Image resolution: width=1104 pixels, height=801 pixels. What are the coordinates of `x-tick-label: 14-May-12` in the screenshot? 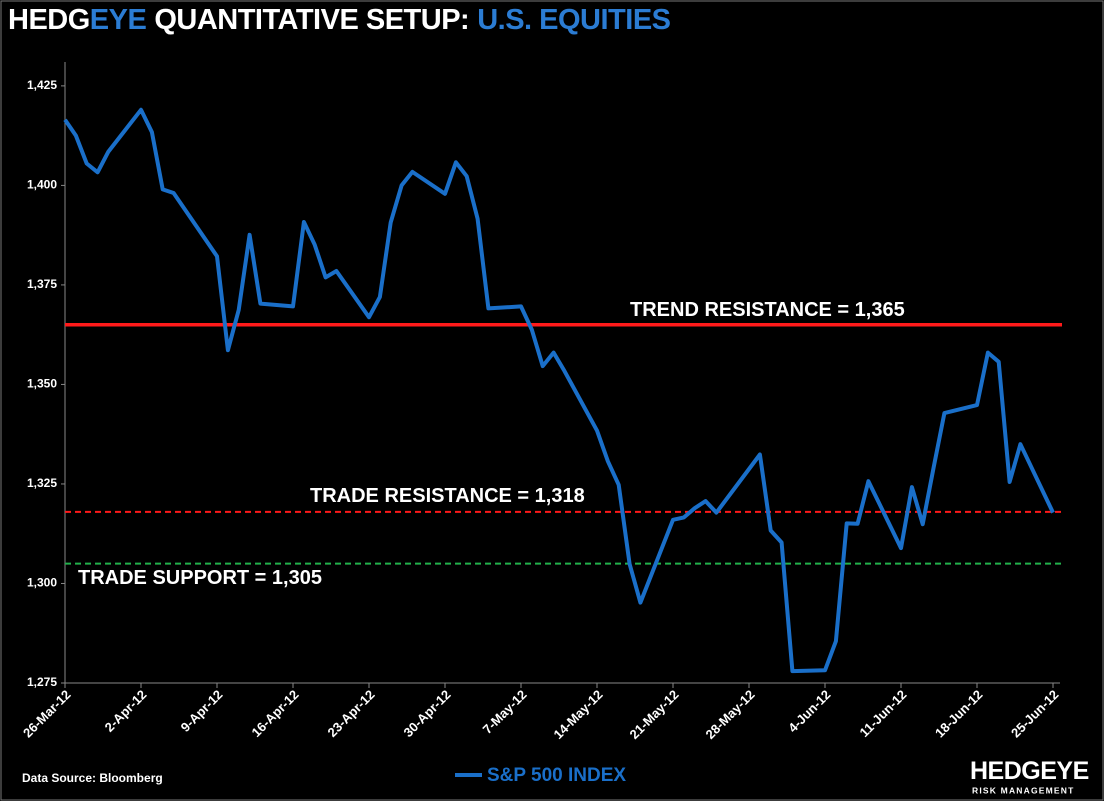 It's located at (577, 714).